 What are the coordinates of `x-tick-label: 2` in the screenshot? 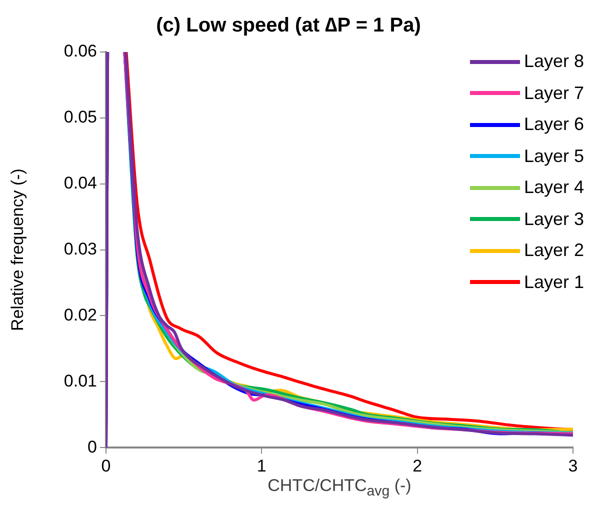 It's located at (417, 466).